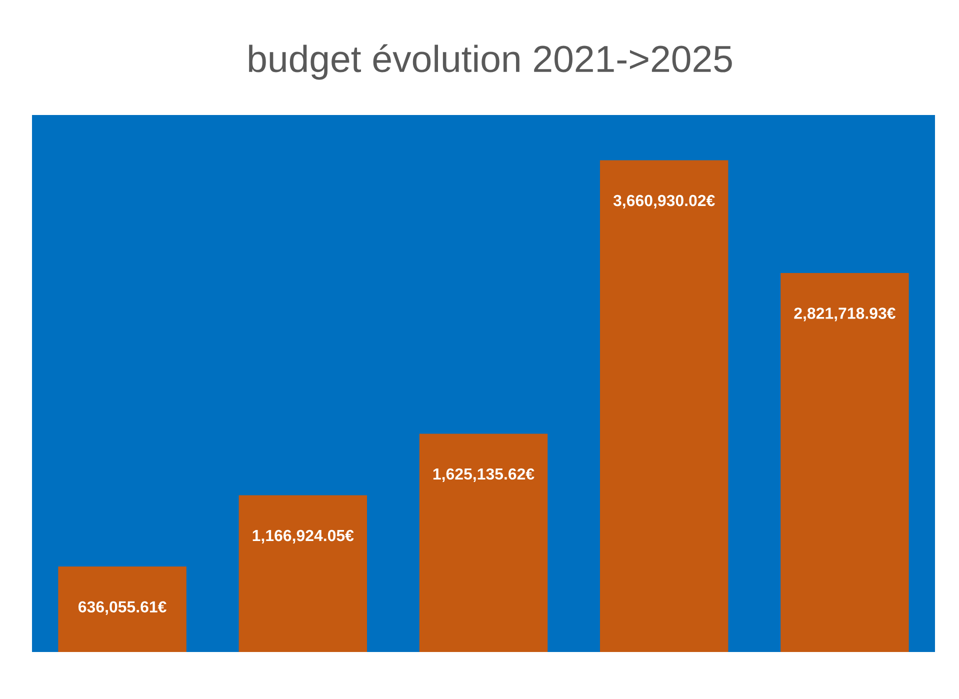 This screenshot has width=959, height=699. I want to click on data-label: 3,660,930.02€, so click(664, 201).